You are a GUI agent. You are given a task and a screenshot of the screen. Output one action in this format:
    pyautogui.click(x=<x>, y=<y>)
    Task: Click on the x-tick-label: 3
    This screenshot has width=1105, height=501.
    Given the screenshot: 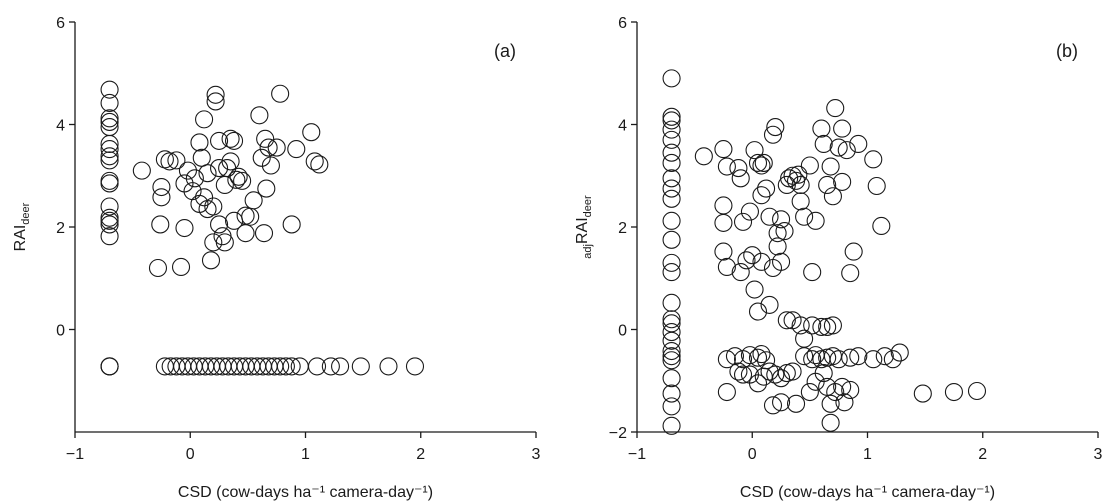 What is the action you would take?
    pyautogui.click(x=1098, y=454)
    